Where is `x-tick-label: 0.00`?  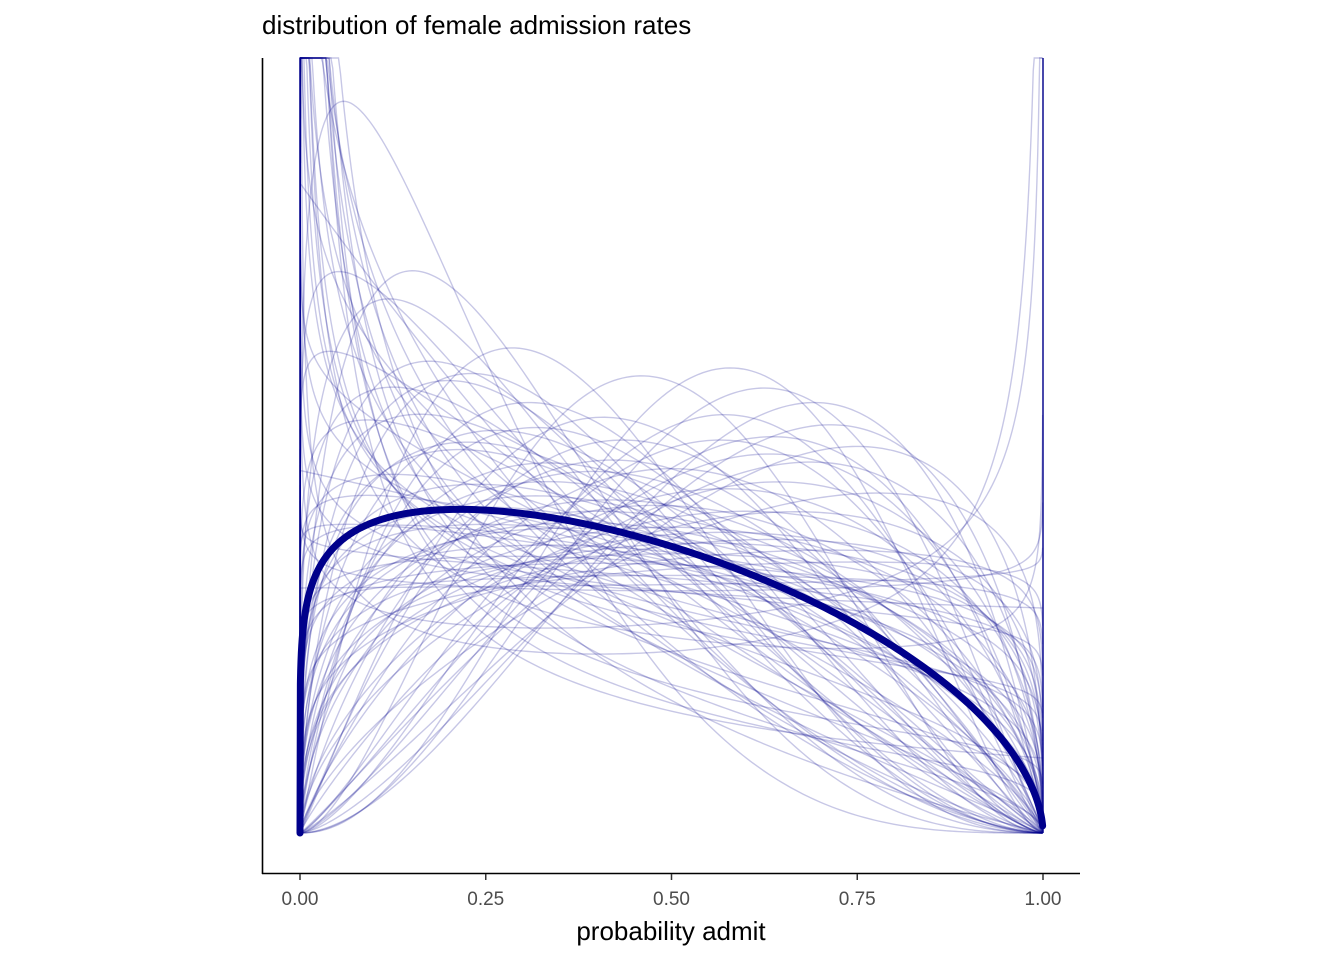 x-tick-label: 0.00 is located at coordinates (300, 899).